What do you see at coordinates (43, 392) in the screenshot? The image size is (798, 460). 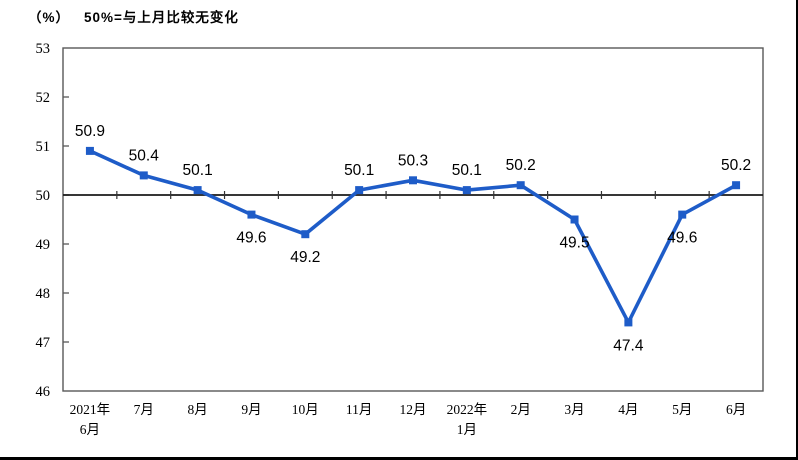 I see `y-axis-tick-label: 46` at bounding box center [43, 392].